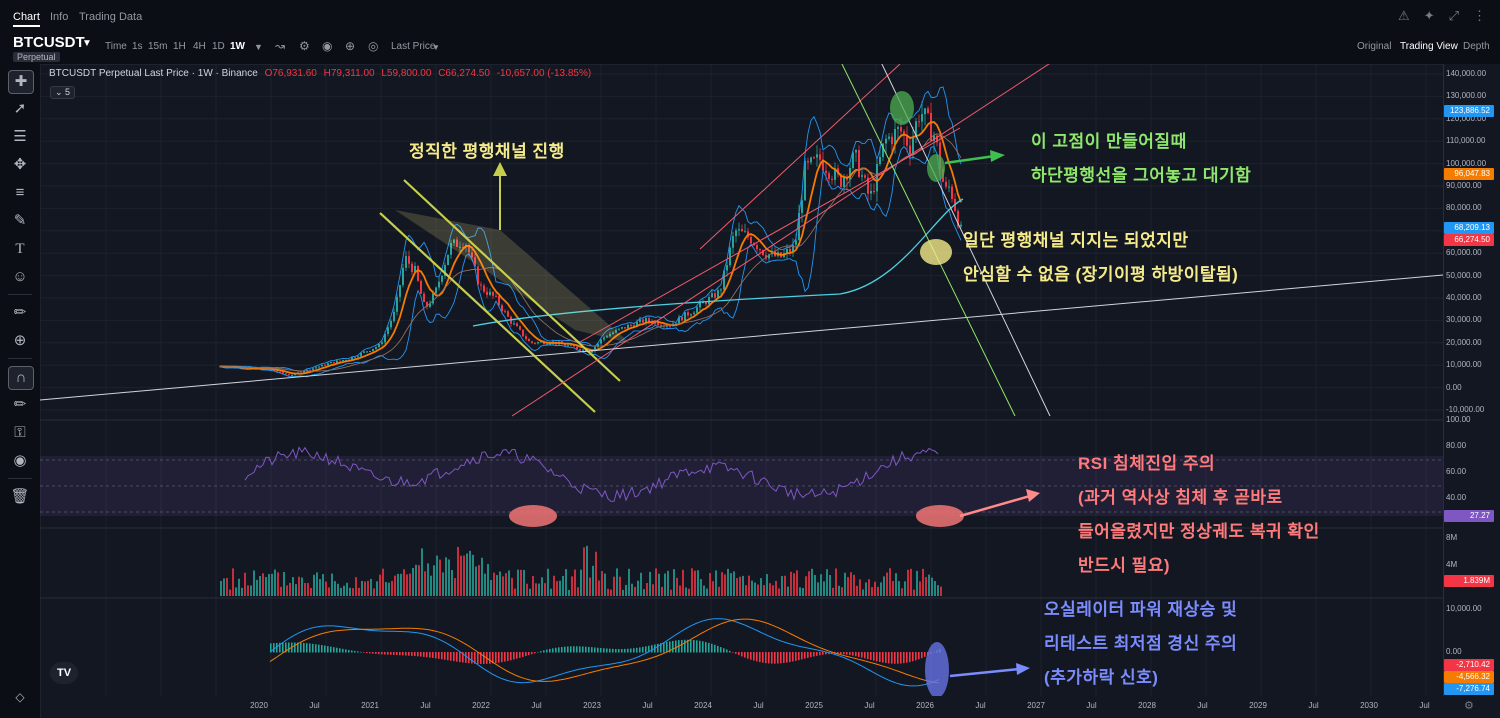 This screenshot has height=718, width=1500. I want to click on chevron-down-icon: ▼, so click(87, 43).